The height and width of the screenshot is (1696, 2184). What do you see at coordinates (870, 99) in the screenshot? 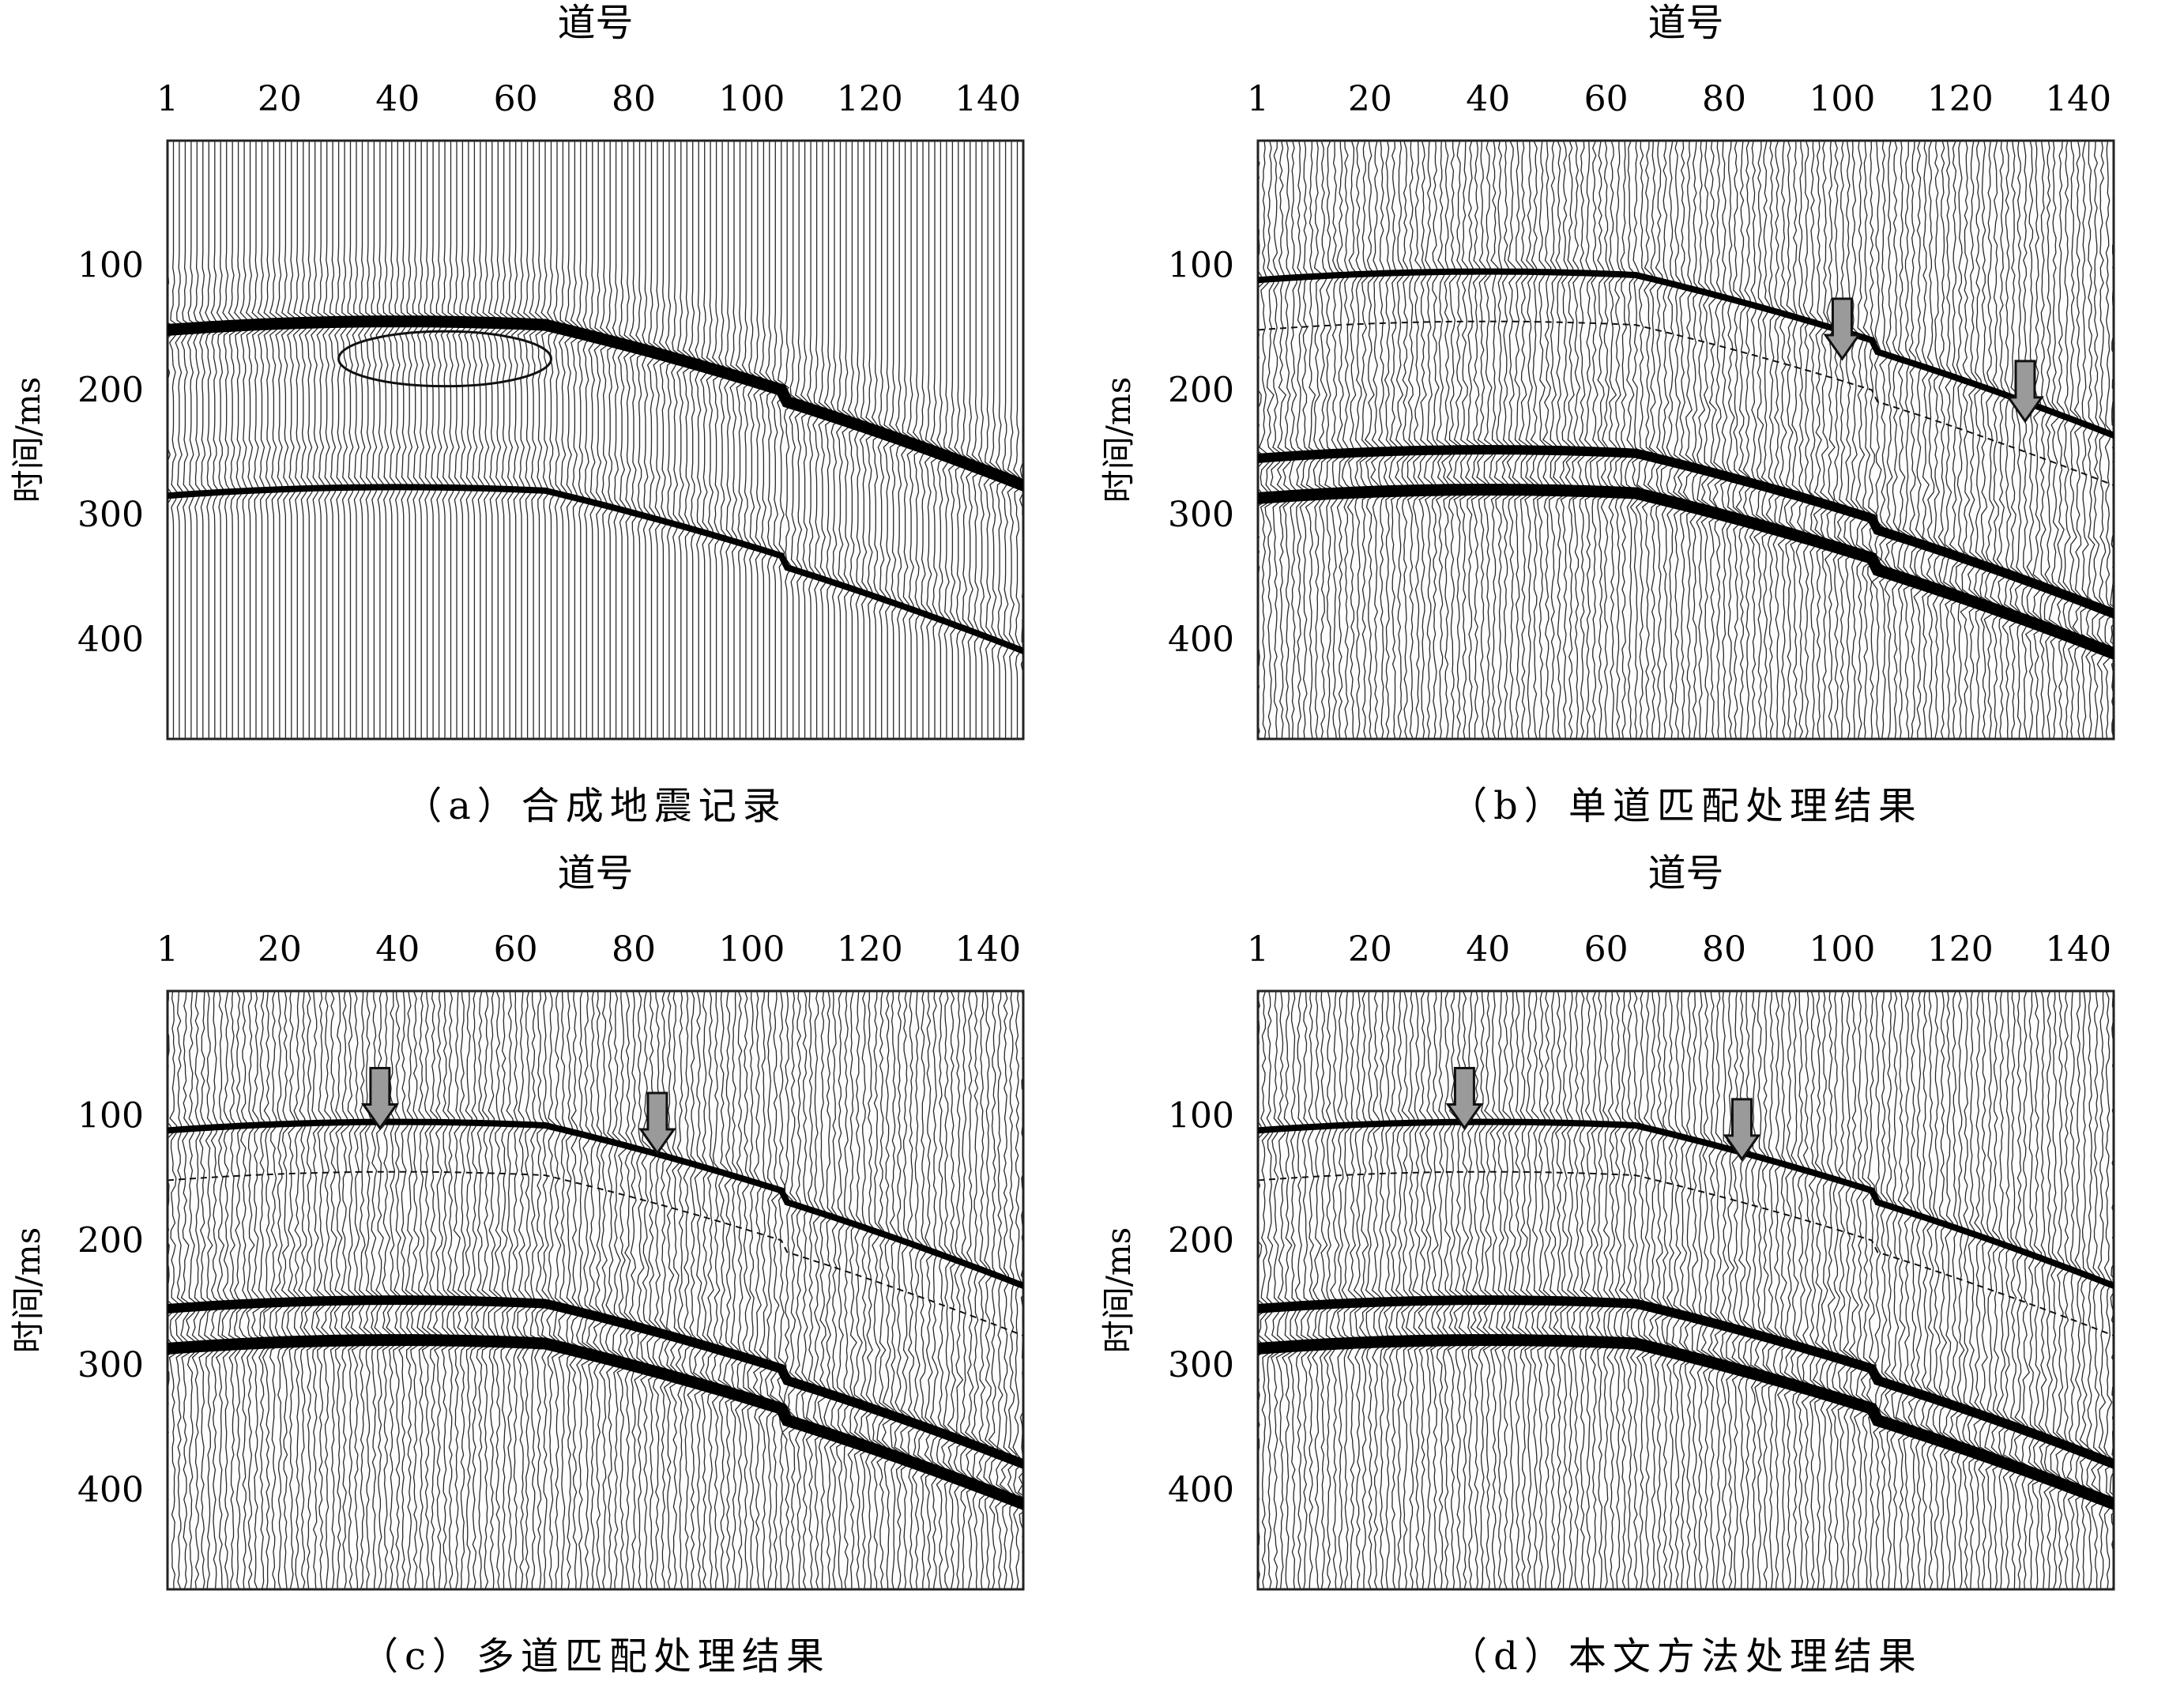
I see `x-tick-label: 120` at bounding box center [870, 99].